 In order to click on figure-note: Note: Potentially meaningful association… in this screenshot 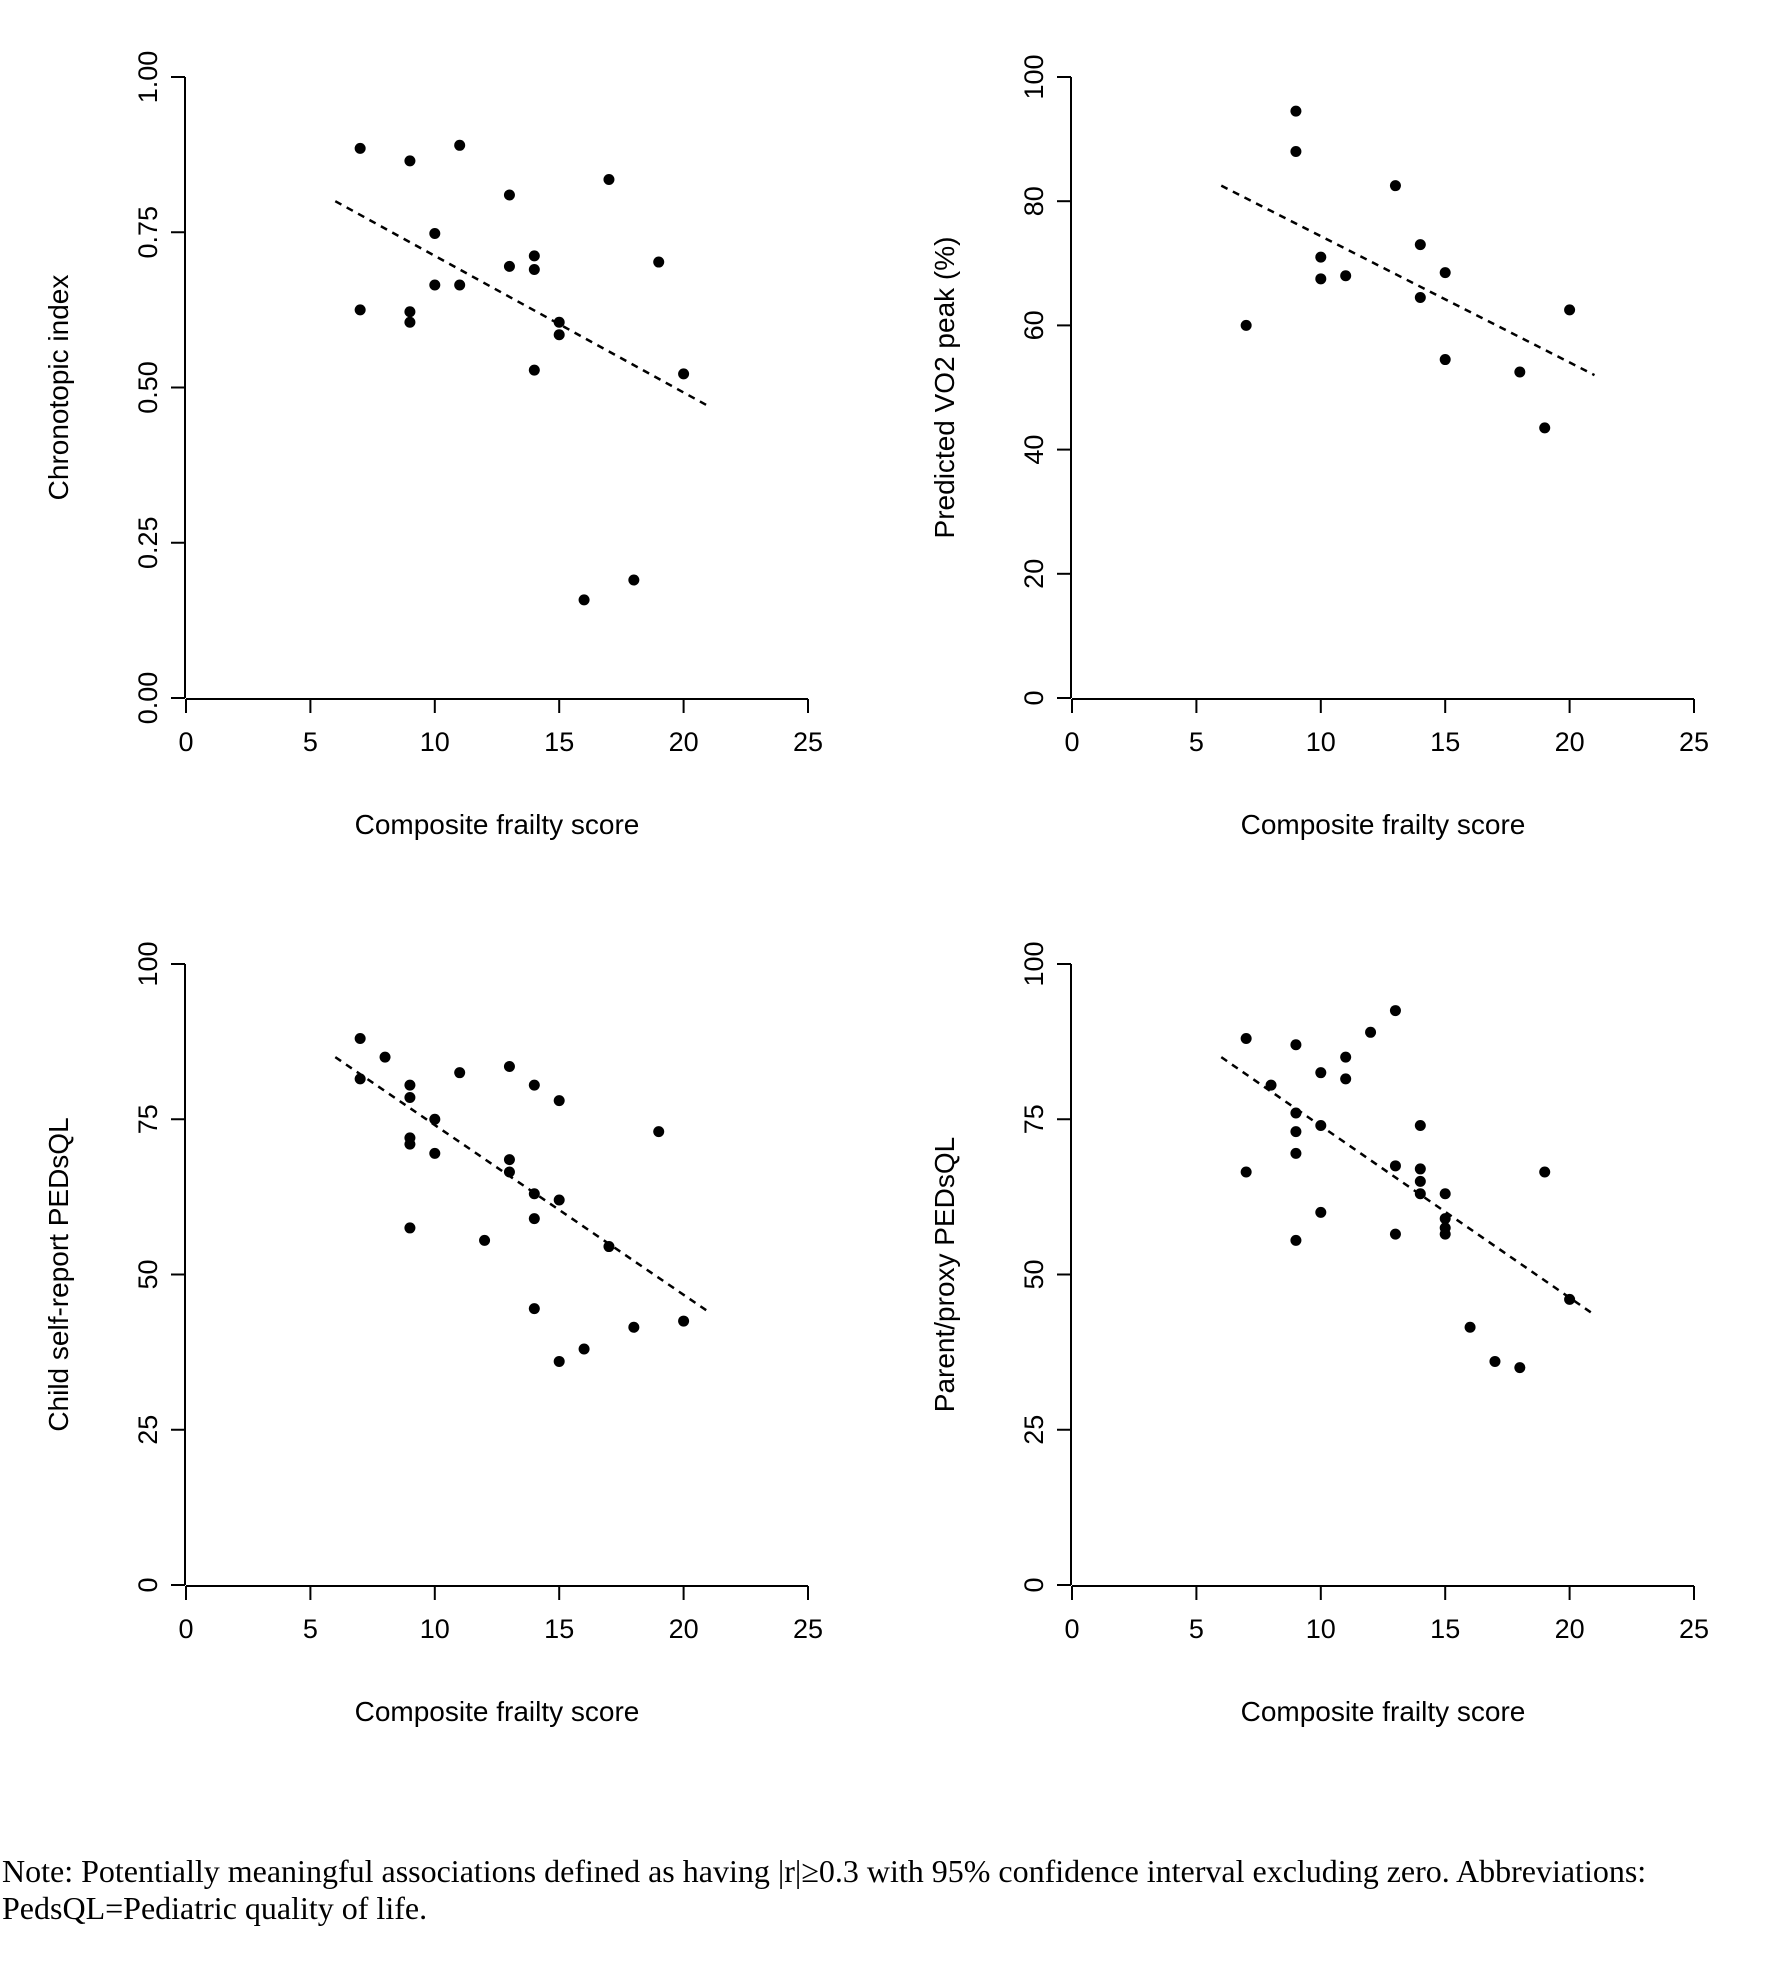, I will do `click(824, 1889)`.